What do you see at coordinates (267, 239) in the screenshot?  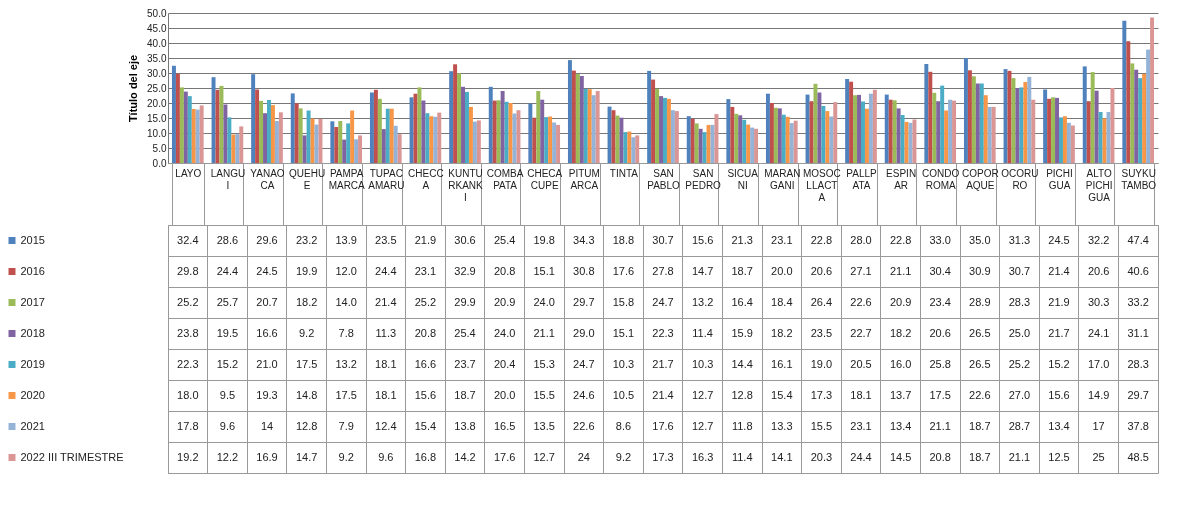 I see `data-label: 29.6` at bounding box center [267, 239].